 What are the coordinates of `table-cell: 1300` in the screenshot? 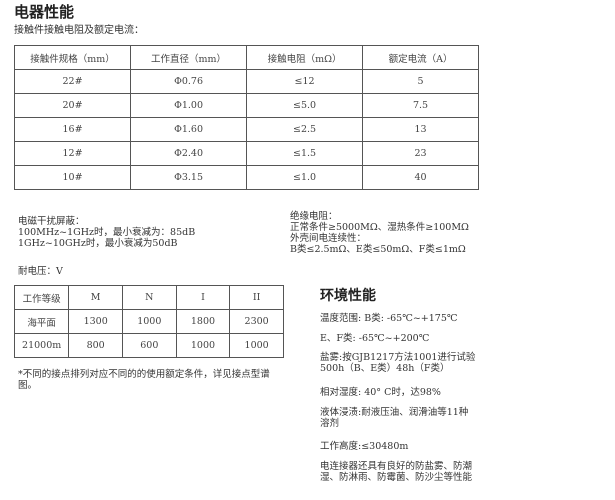 It's located at (95, 321).